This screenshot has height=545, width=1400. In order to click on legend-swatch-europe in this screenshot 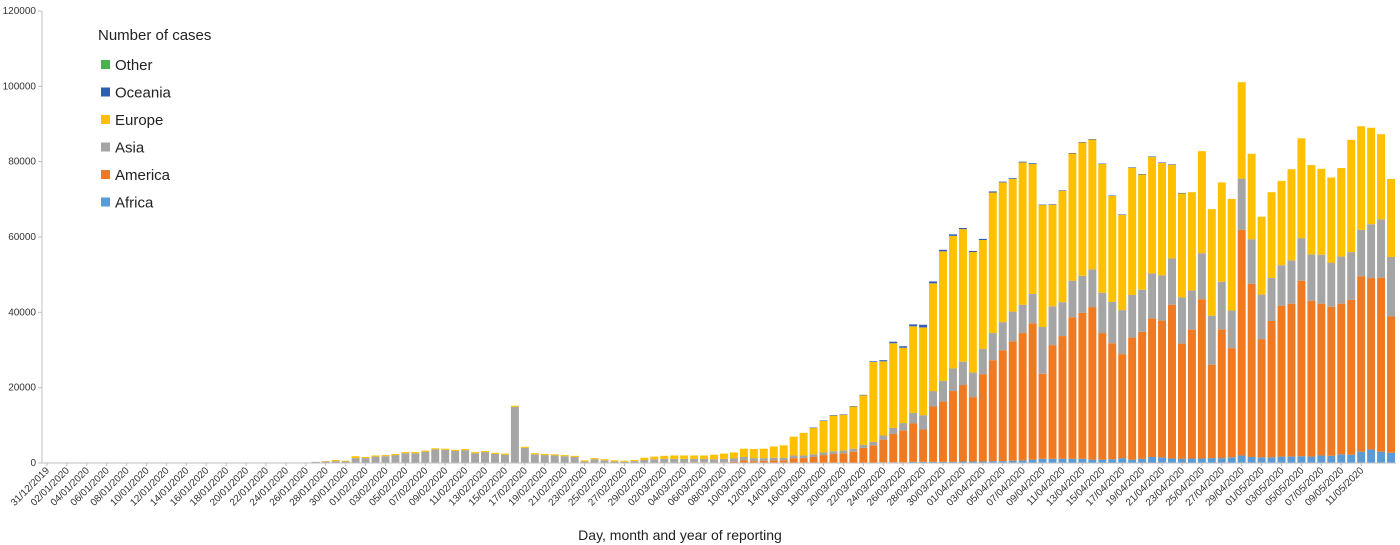, I will do `click(105, 119)`.